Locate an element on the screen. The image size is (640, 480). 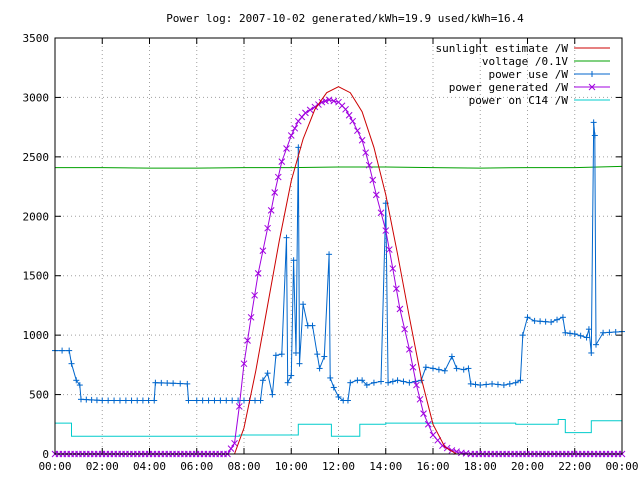
x-tick-label: 02:00 is located at coordinates (102, 466).